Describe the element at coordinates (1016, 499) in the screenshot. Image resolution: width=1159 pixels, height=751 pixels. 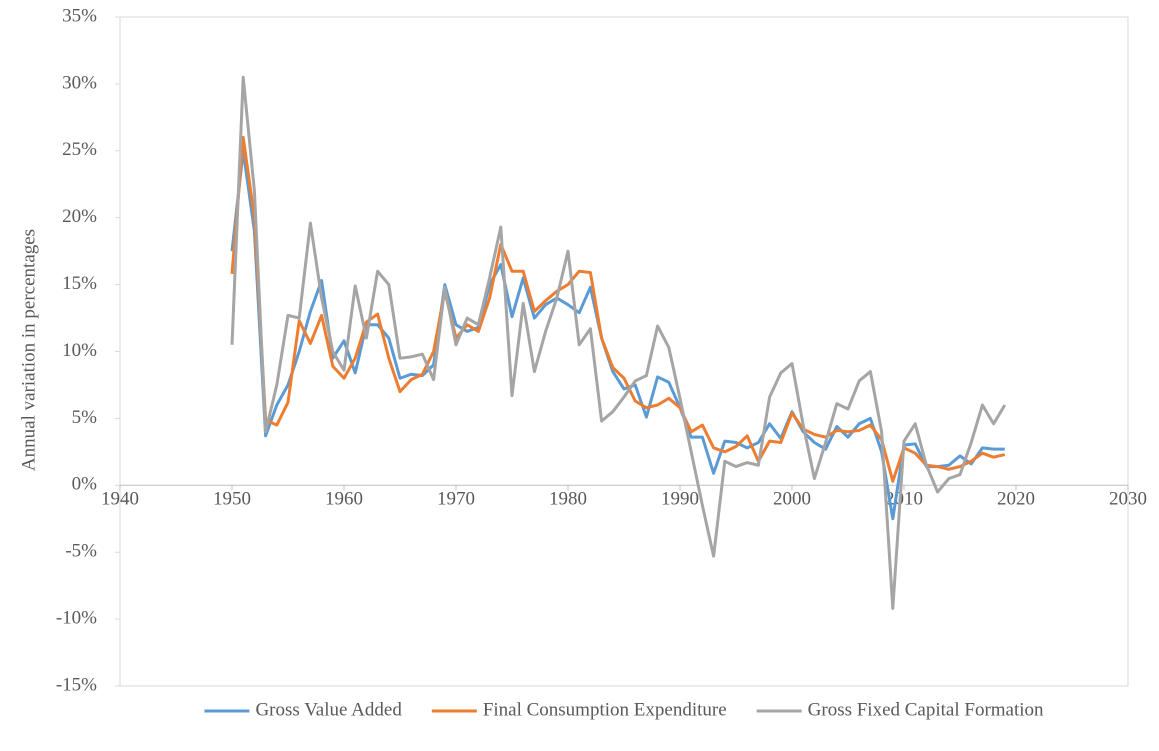
I see `x-tick-label: 2020` at that location.